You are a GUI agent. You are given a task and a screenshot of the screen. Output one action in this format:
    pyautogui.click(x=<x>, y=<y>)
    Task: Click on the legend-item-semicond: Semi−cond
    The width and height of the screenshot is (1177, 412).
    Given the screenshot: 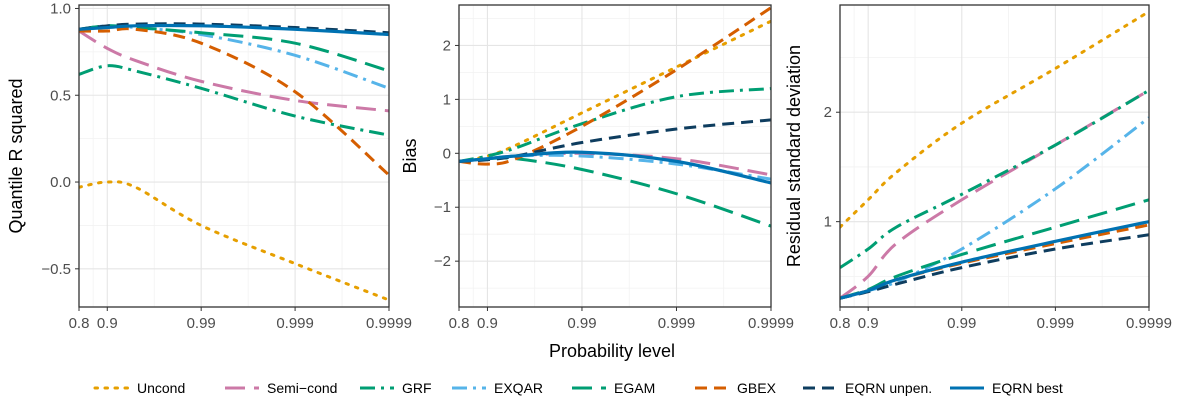 What is the action you would take?
    pyautogui.click(x=281, y=388)
    